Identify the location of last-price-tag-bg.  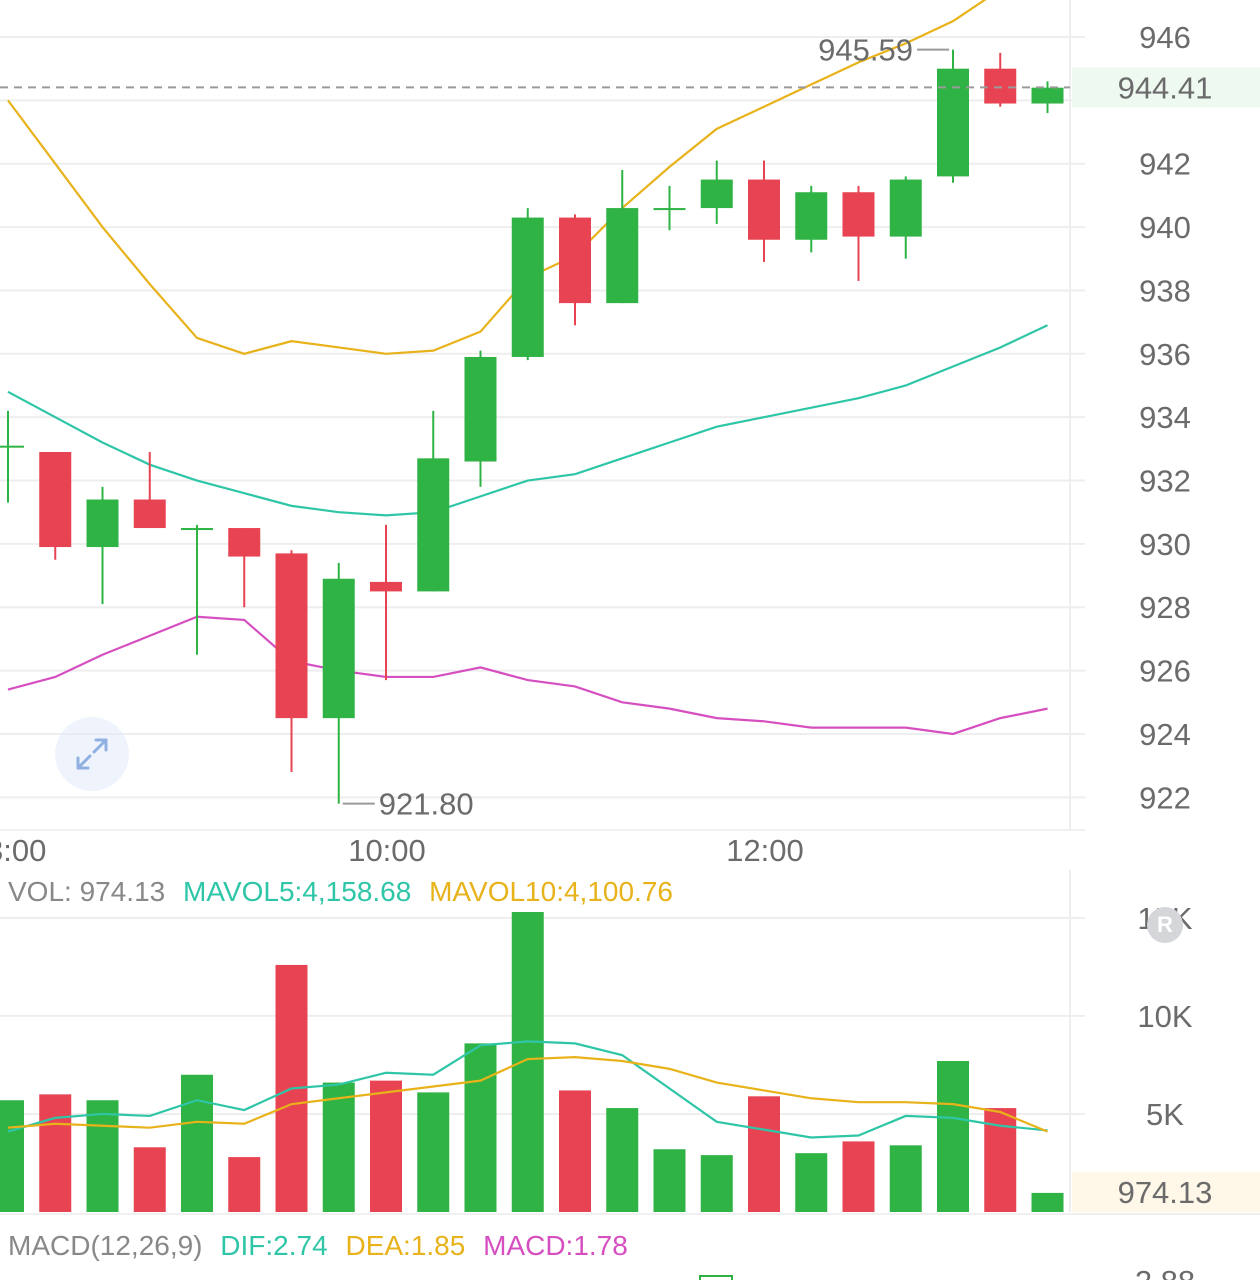
(1166, 87).